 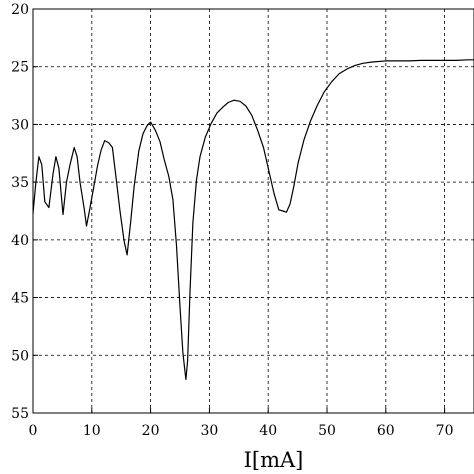 What do you see at coordinates (327, 431) in the screenshot?
I see `x-tick-label: 50` at bounding box center [327, 431].